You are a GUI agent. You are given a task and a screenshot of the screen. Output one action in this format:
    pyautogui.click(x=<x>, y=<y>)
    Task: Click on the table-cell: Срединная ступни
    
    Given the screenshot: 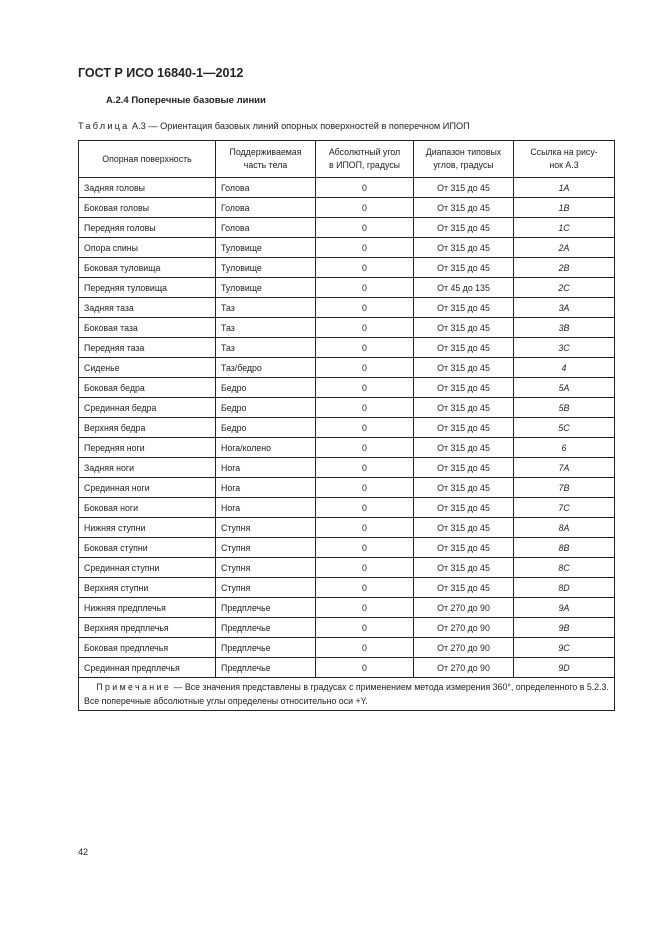 What is the action you would take?
    pyautogui.click(x=147, y=567)
    